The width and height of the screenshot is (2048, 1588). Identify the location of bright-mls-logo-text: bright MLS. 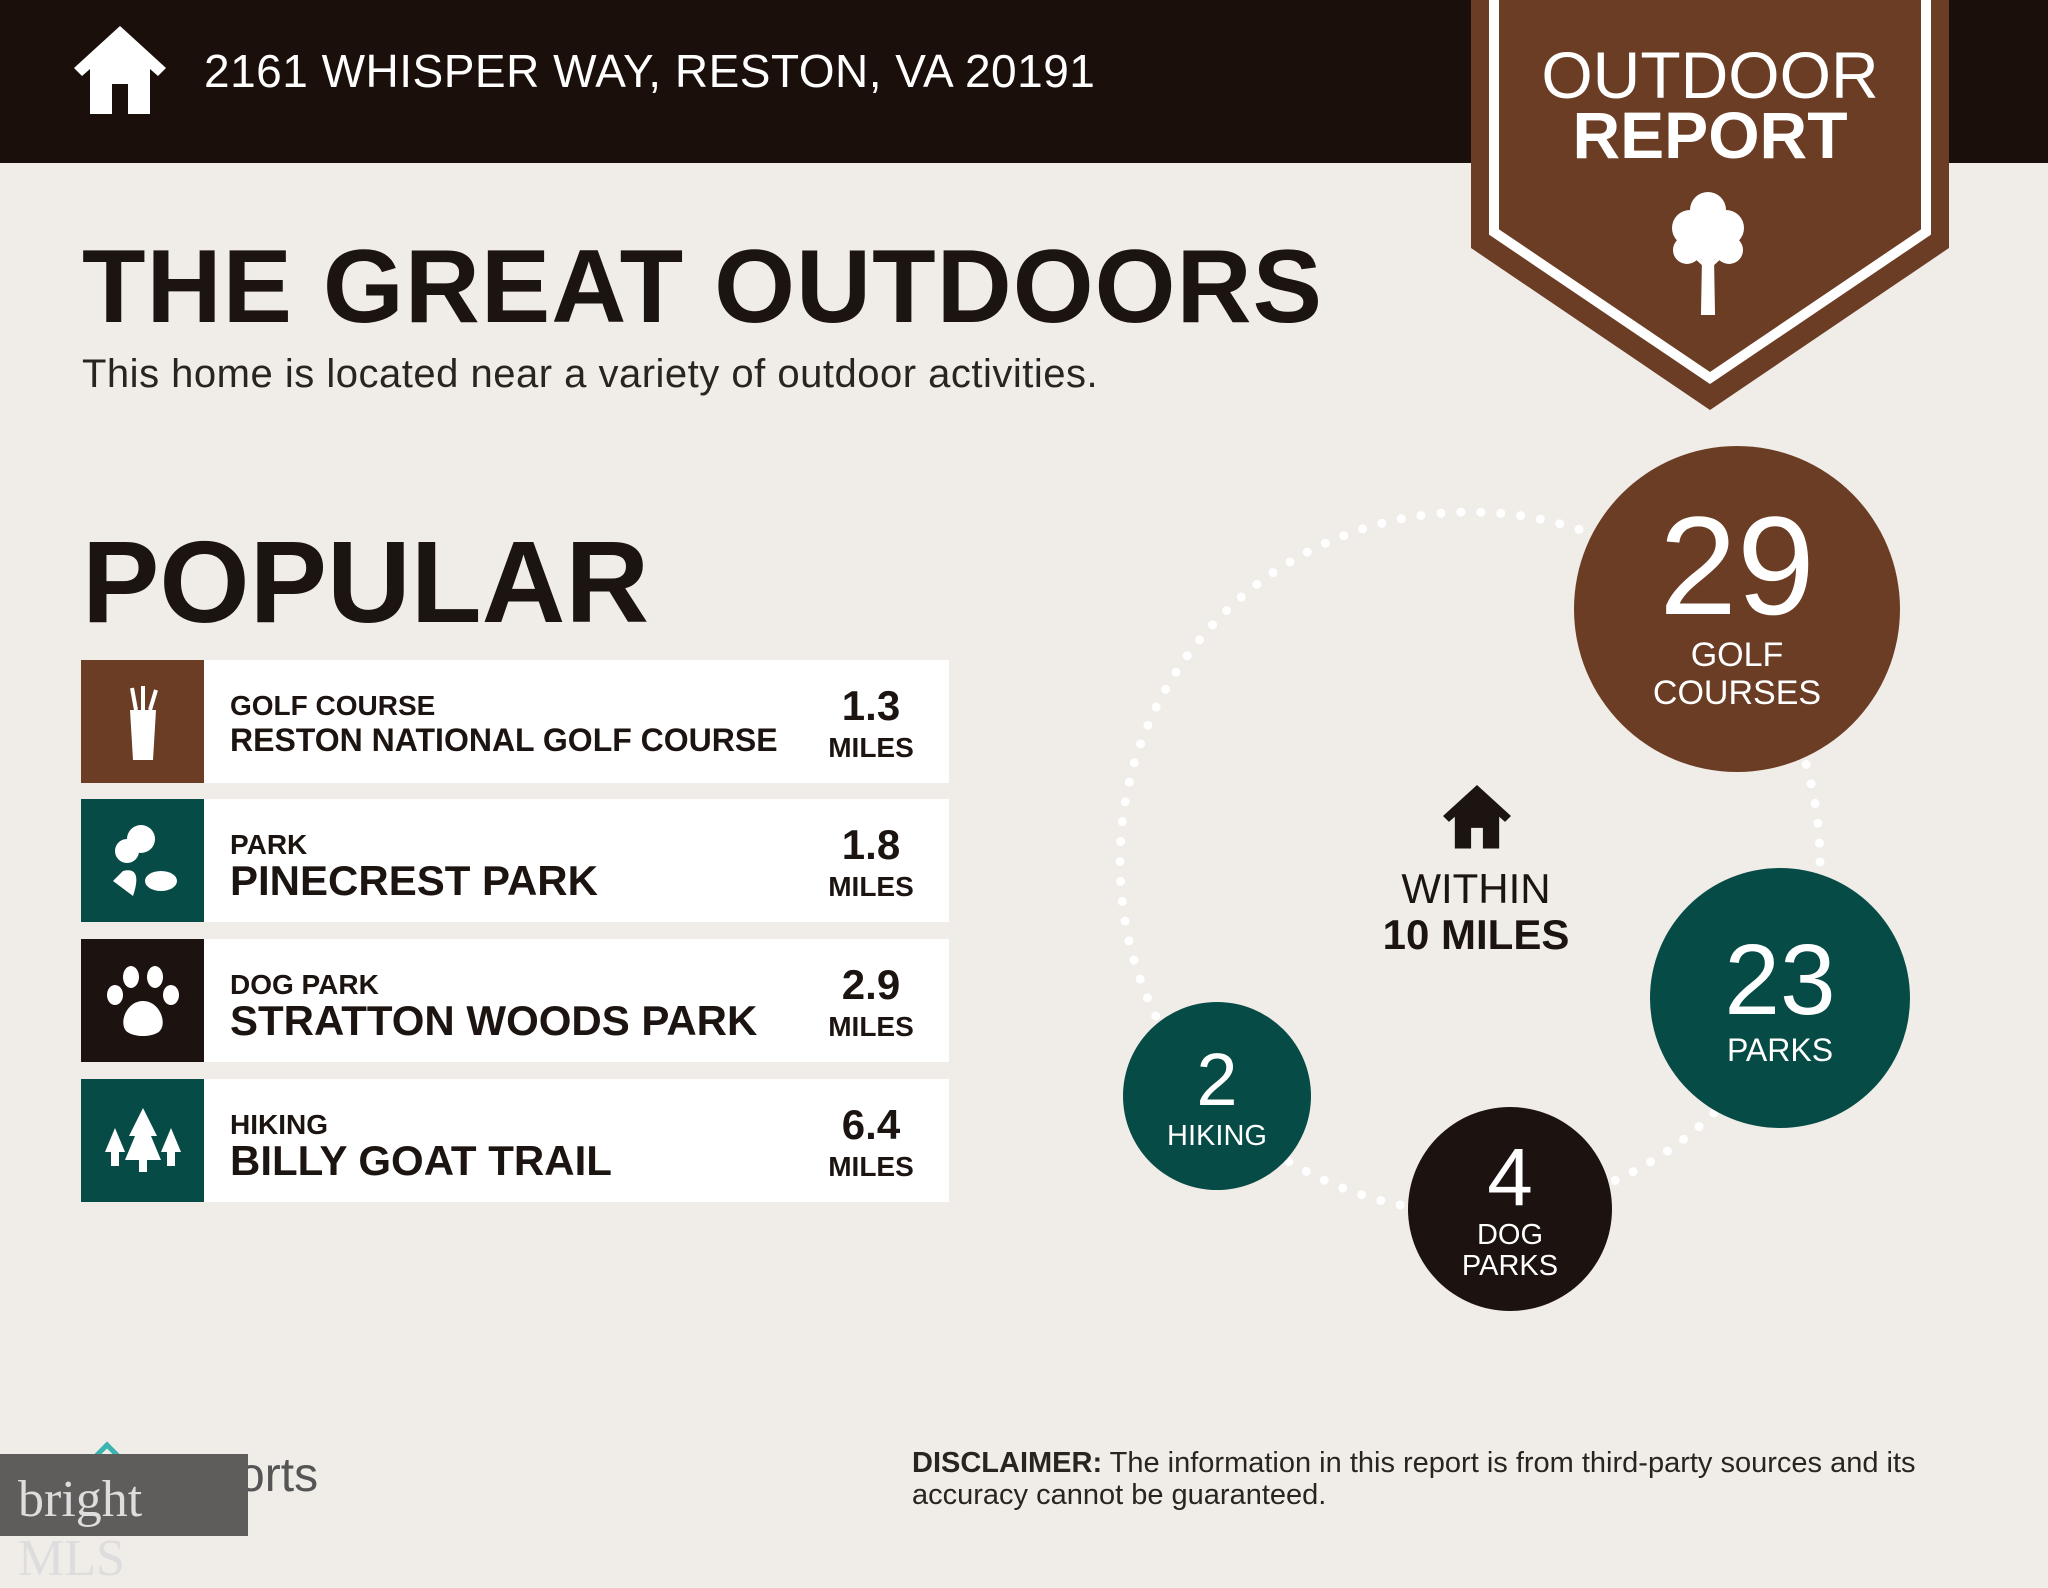
(80, 1529).